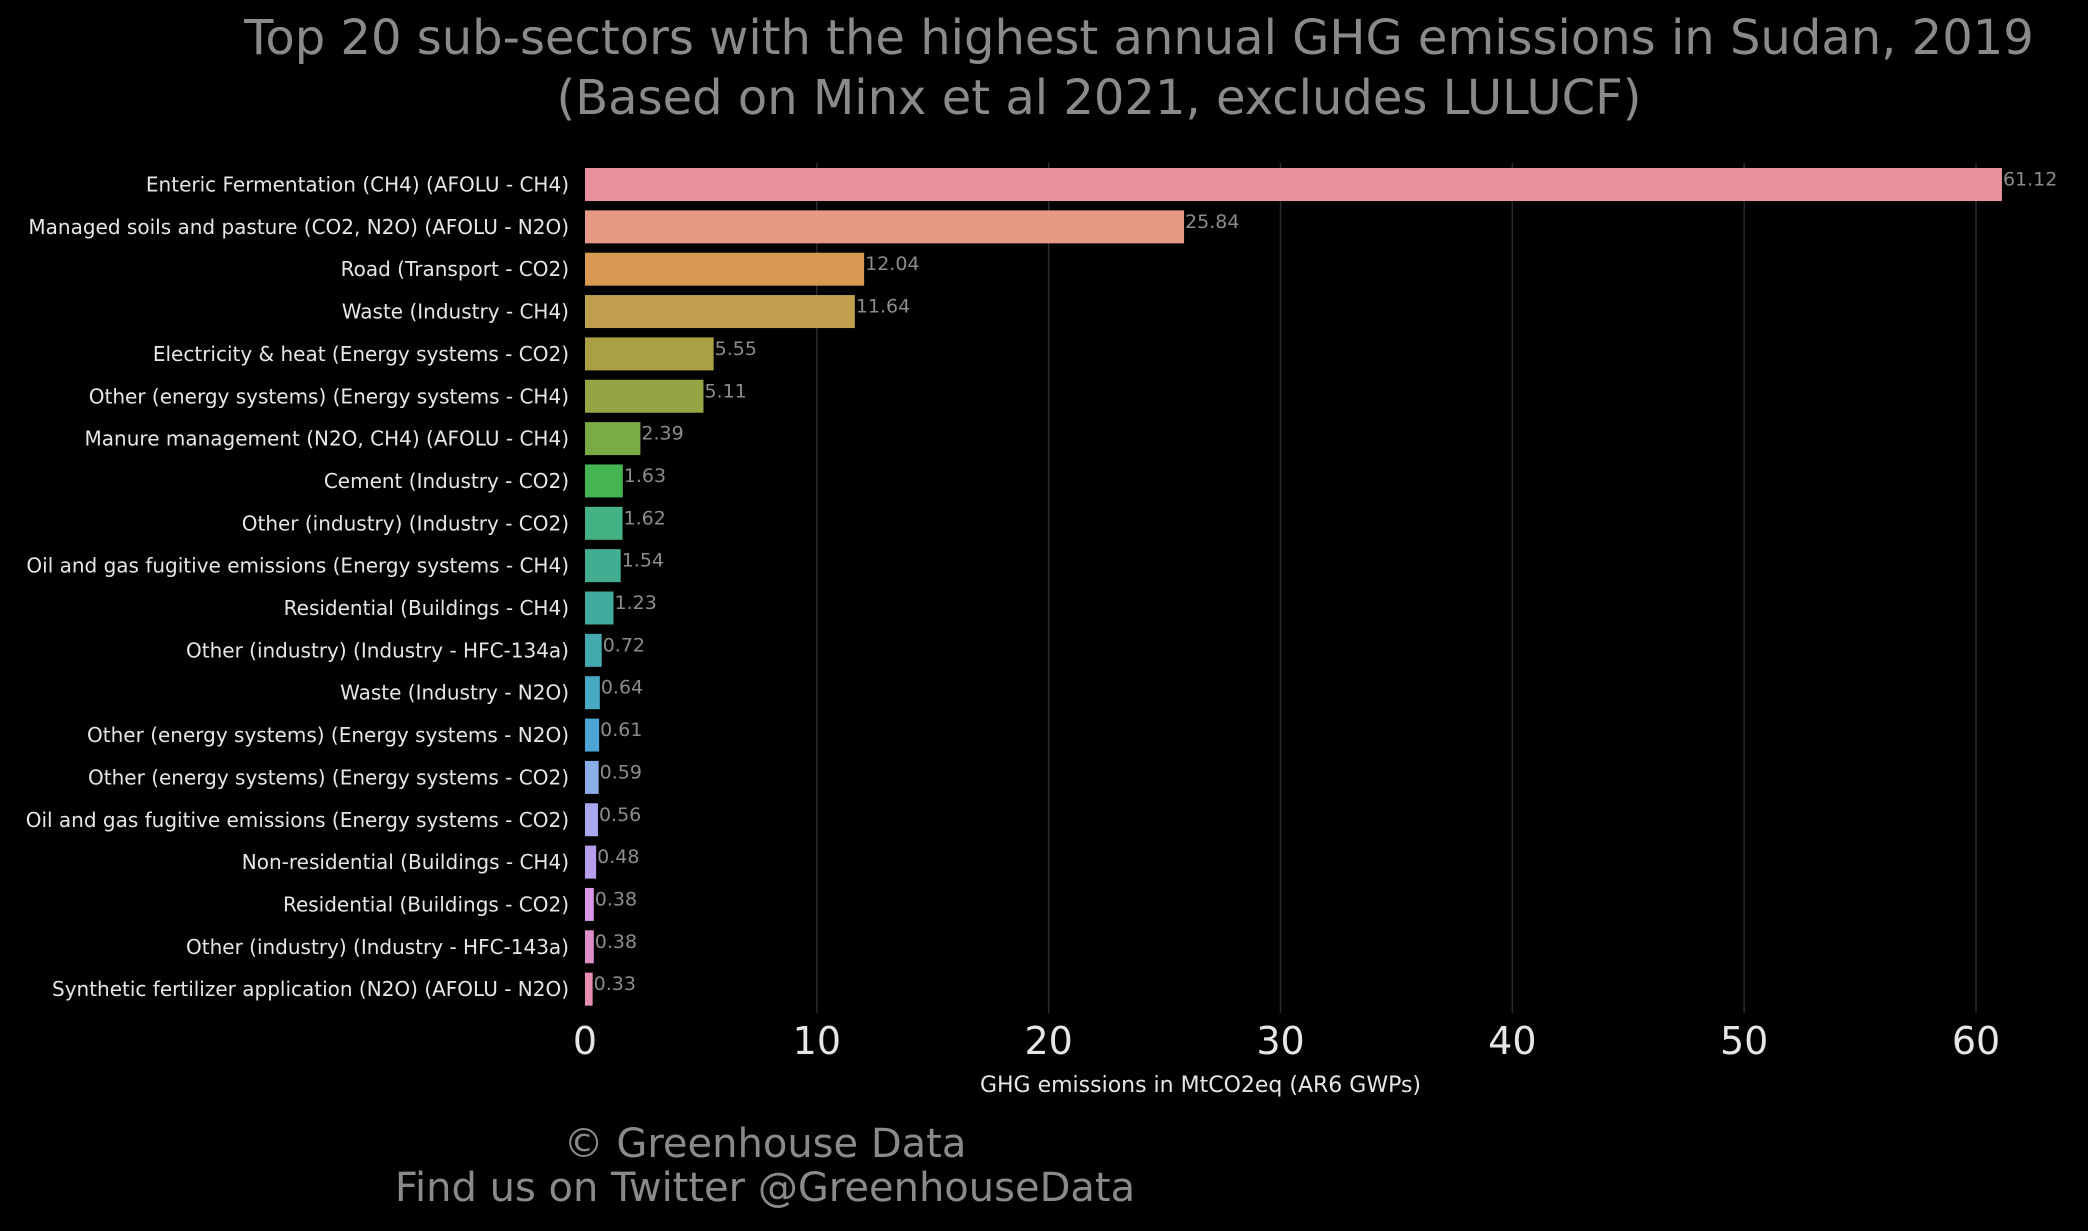 This screenshot has width=2088, height=1231. What do you see at coordinates (455, 269) in the screenshot?
I see `category-label-3: Road (Transport - CO2)` at bounding box center [455, 269].